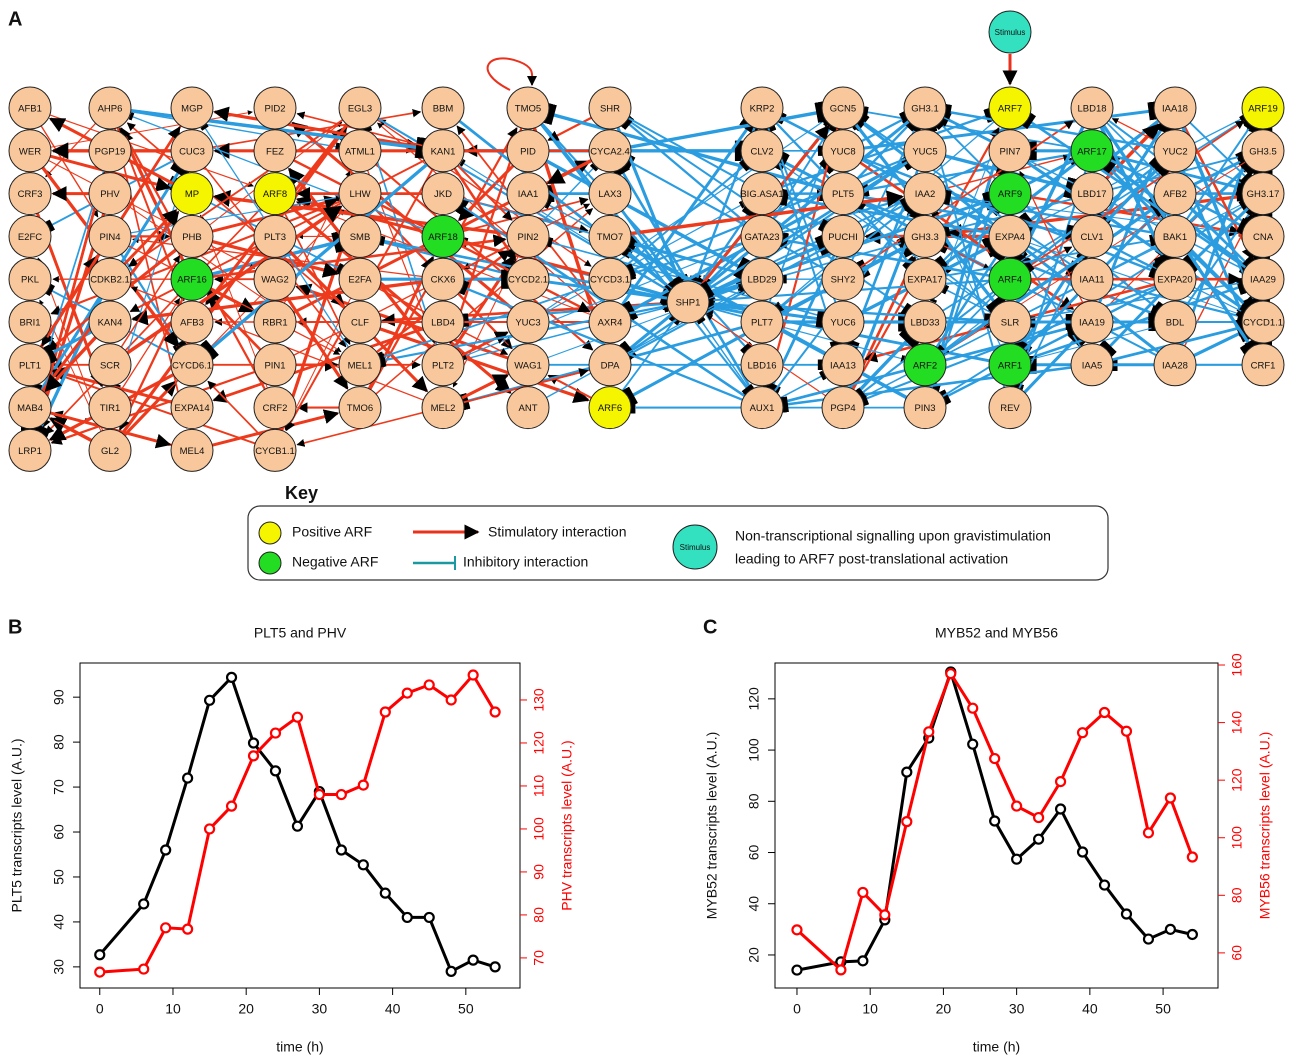  What do you see at coordinates (528, 408) in the screenshot?
I see `gene-label: ANT` at bounding box center [528, 408].